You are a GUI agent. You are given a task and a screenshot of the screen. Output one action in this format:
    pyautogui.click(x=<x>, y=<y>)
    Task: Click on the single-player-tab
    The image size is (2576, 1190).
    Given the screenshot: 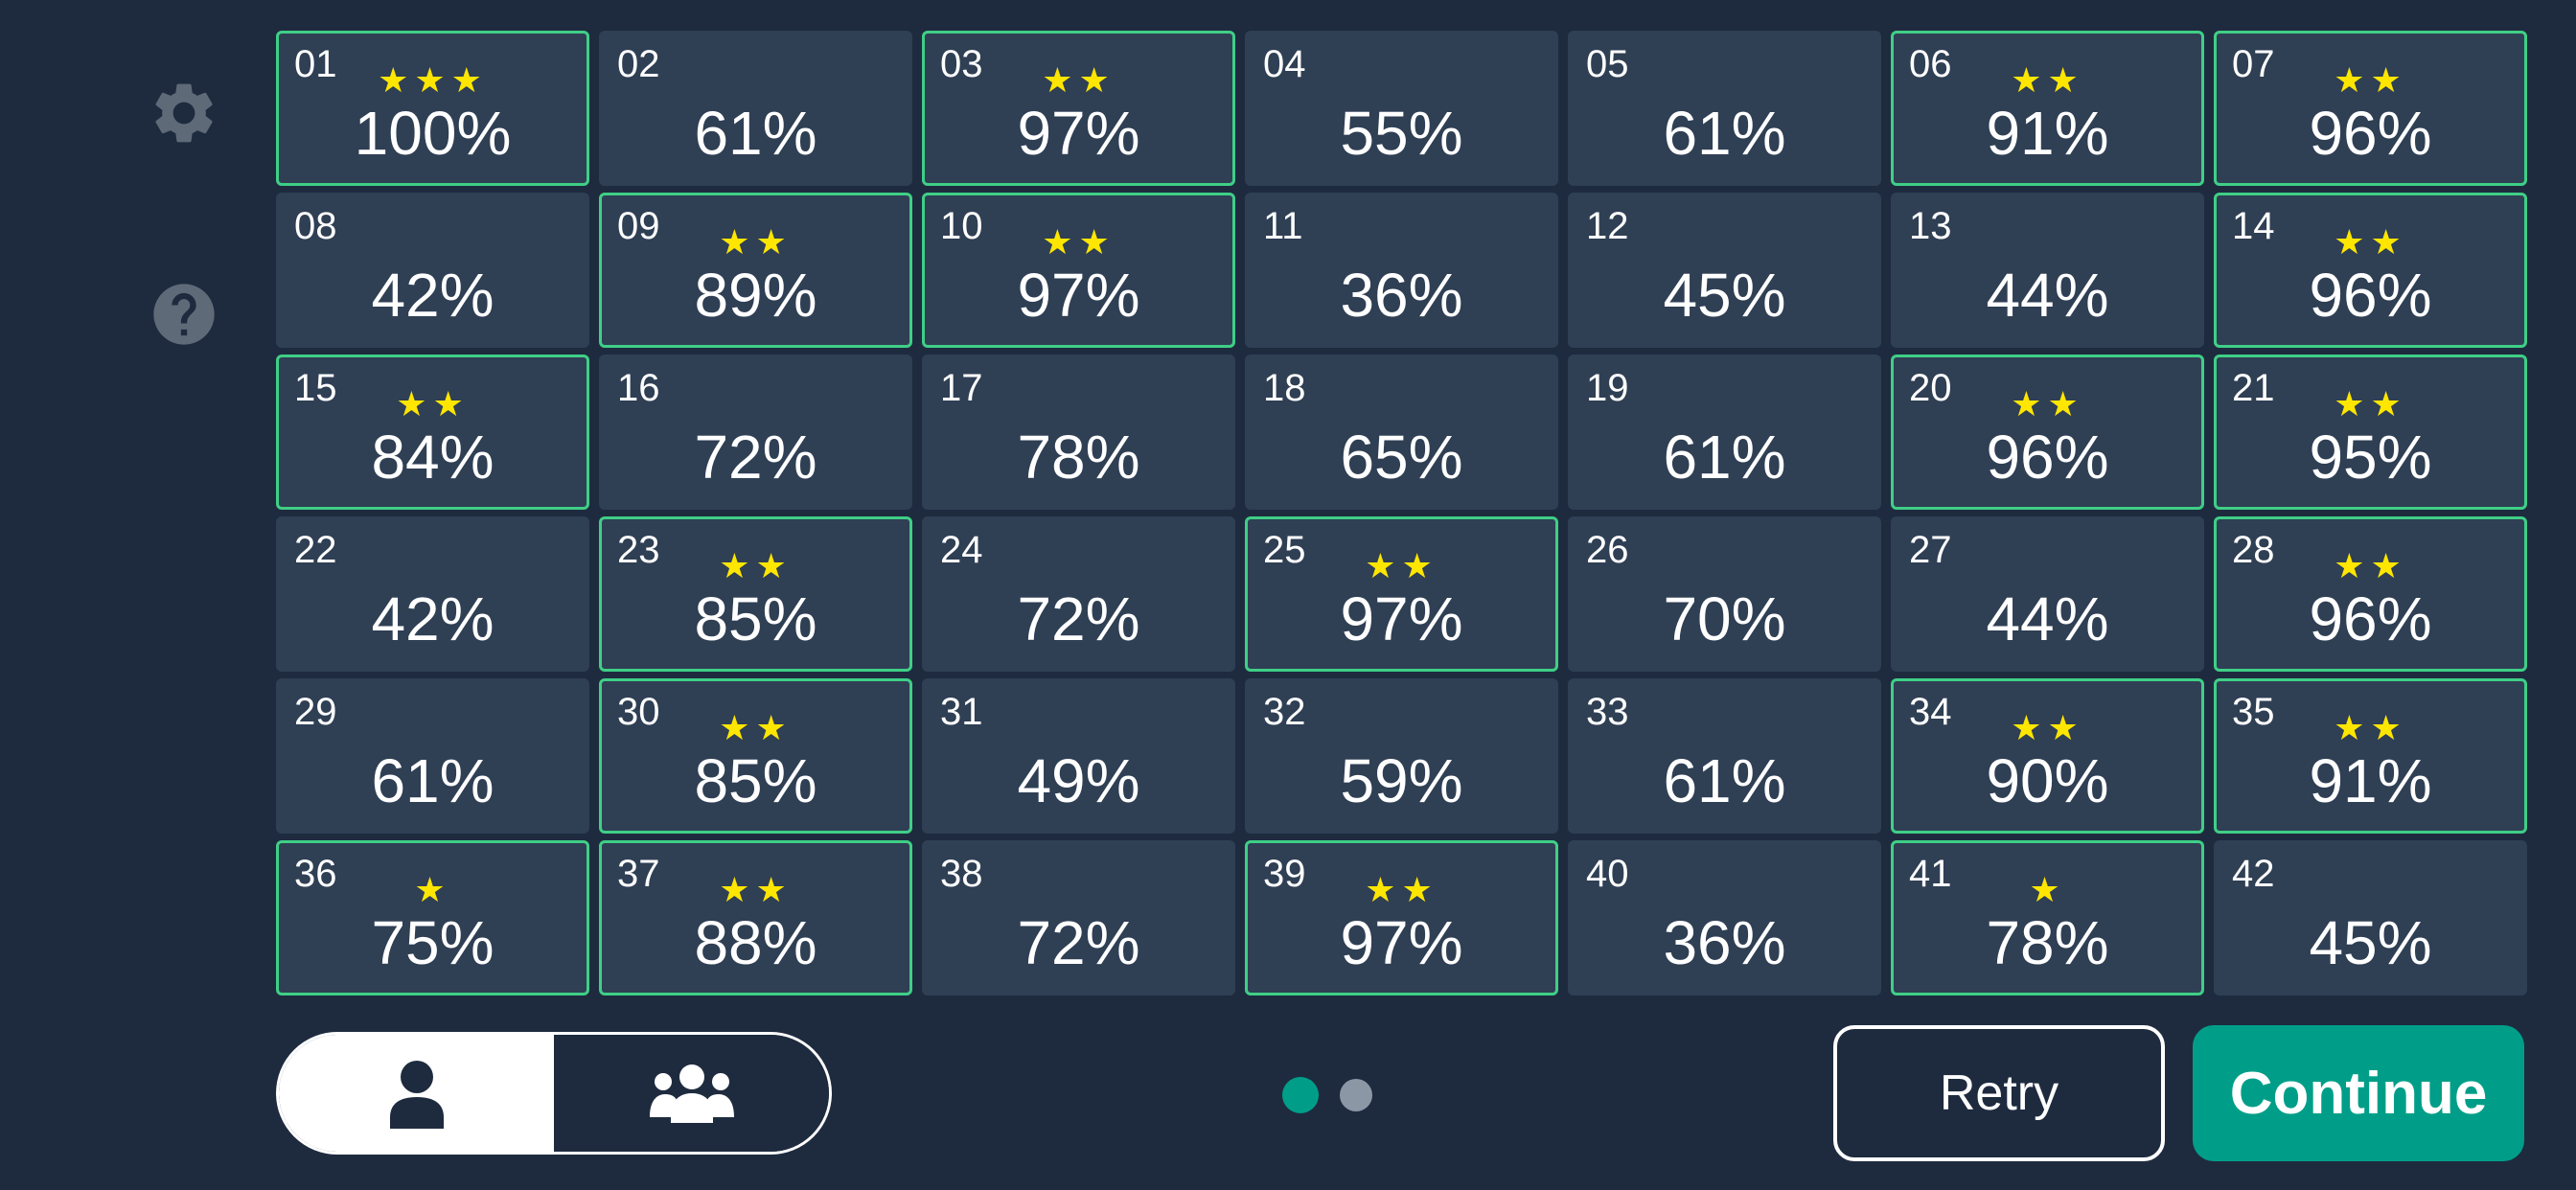 What is the action you would take?
    pyautogui.click(x=416, y=1094)
    